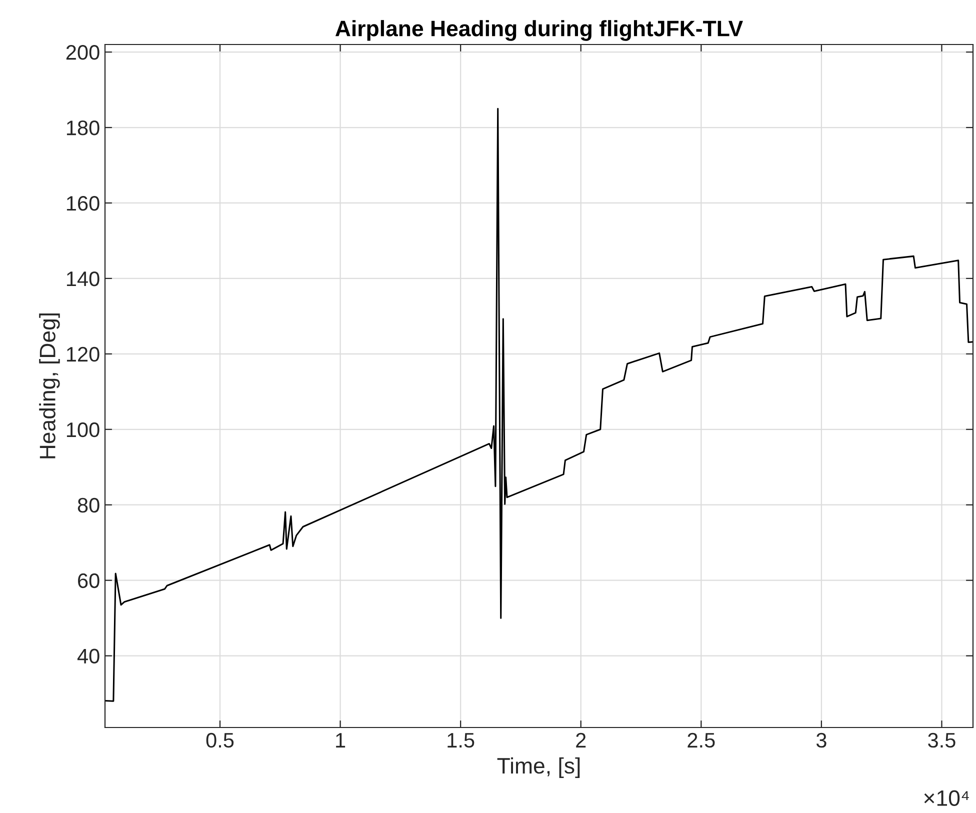 The height and width of the screenshot is (813, 976). What do you see at coordinates (83, 128) in the screenshot?
I see `y-tick-label: 180` at bounding box center [83, 128].